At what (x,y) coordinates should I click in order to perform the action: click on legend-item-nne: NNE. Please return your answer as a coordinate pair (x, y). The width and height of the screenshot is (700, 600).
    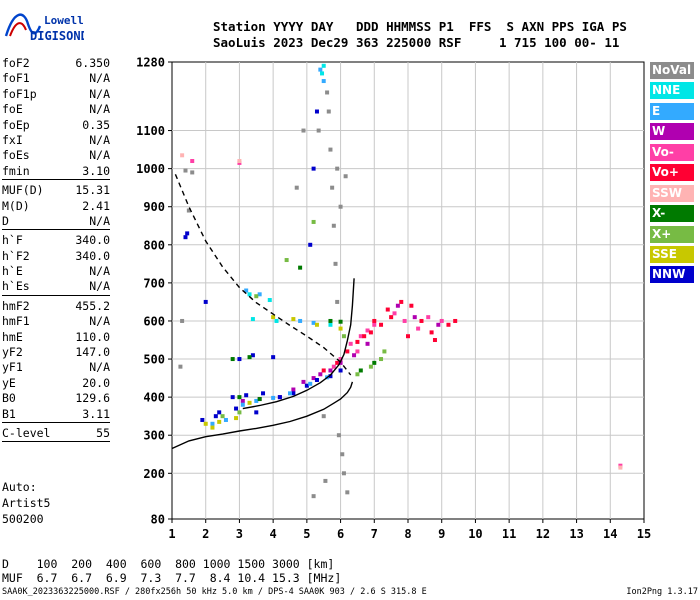
    Looking at the image, I should click on (672, 91).